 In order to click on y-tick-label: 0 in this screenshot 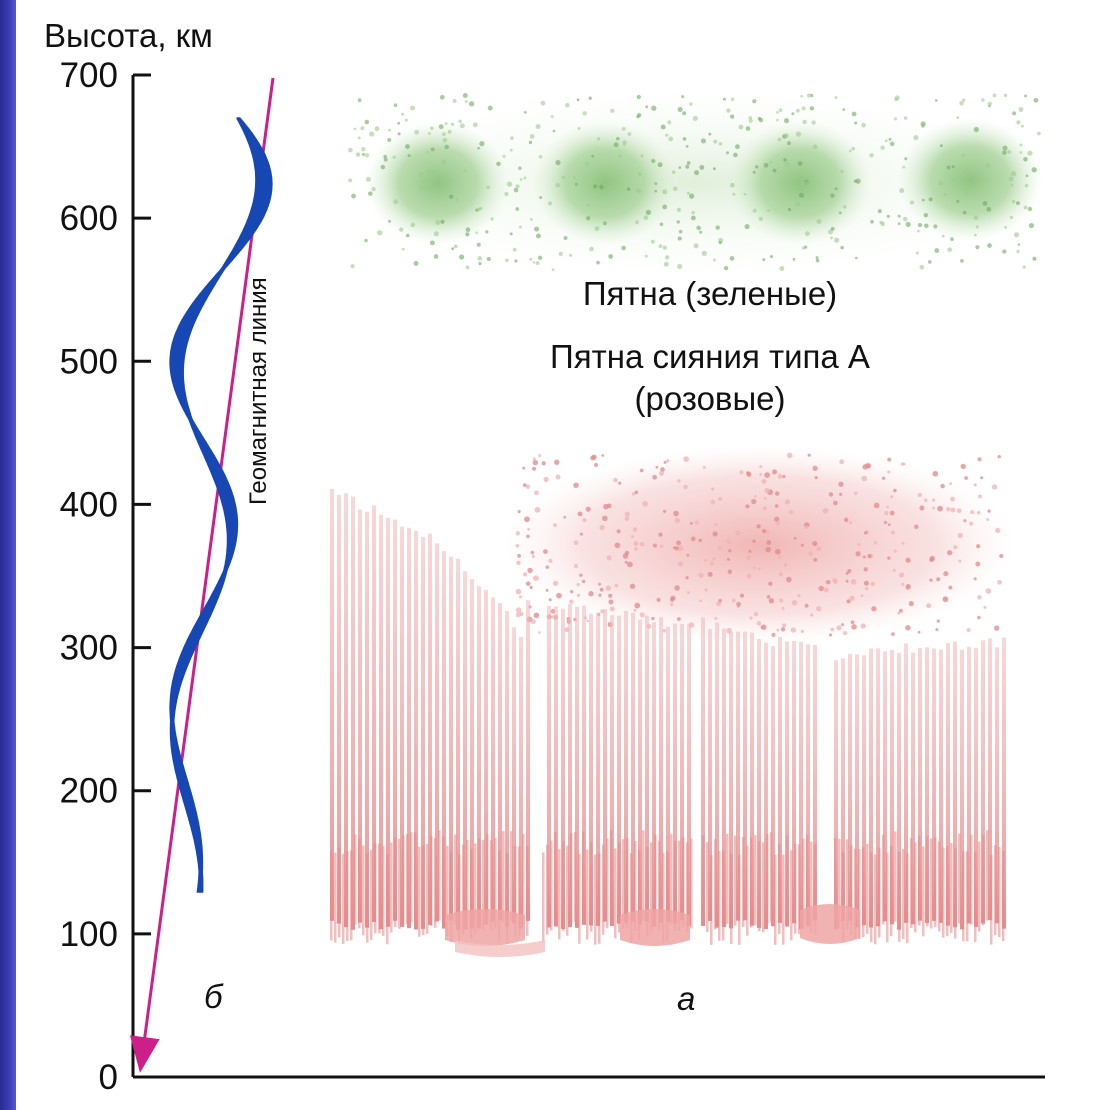, I will do `click(108, 1077)`.